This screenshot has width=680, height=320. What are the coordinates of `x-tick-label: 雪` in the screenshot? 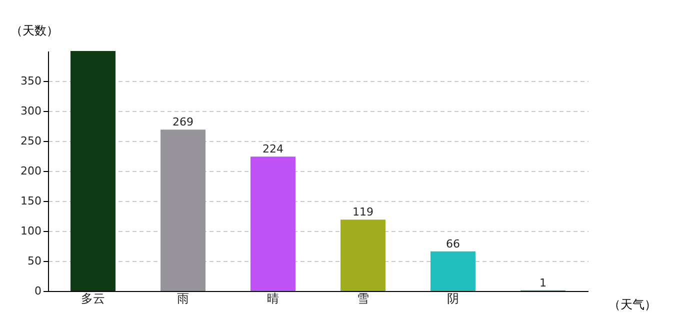 It's located at (363, 299).